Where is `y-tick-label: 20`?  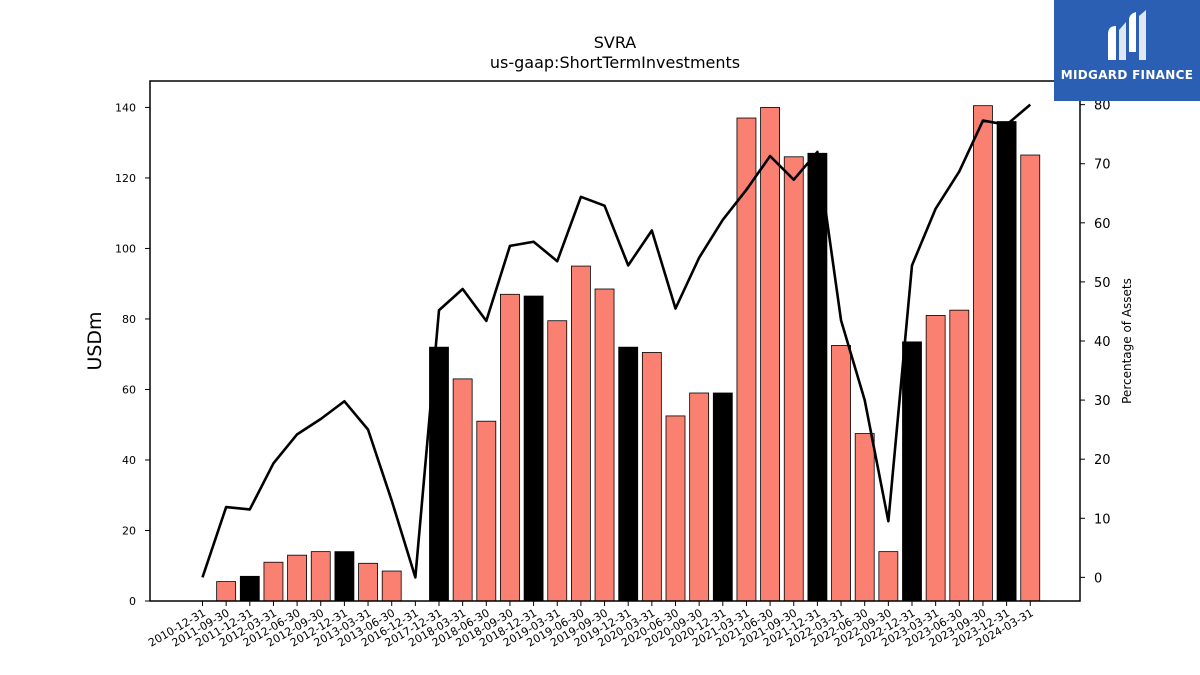 y-tick-label: 20 is located at coordinates (129, 530).